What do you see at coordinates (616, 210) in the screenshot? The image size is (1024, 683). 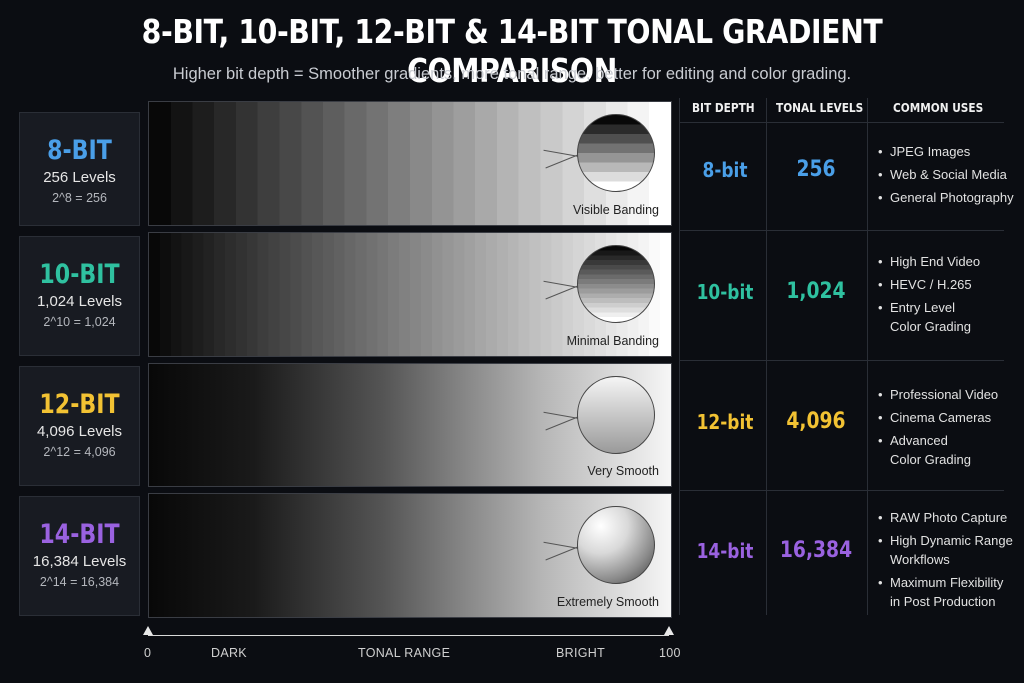 I see `banding-caption: Visible Banding` at bounding box center [616, 210].